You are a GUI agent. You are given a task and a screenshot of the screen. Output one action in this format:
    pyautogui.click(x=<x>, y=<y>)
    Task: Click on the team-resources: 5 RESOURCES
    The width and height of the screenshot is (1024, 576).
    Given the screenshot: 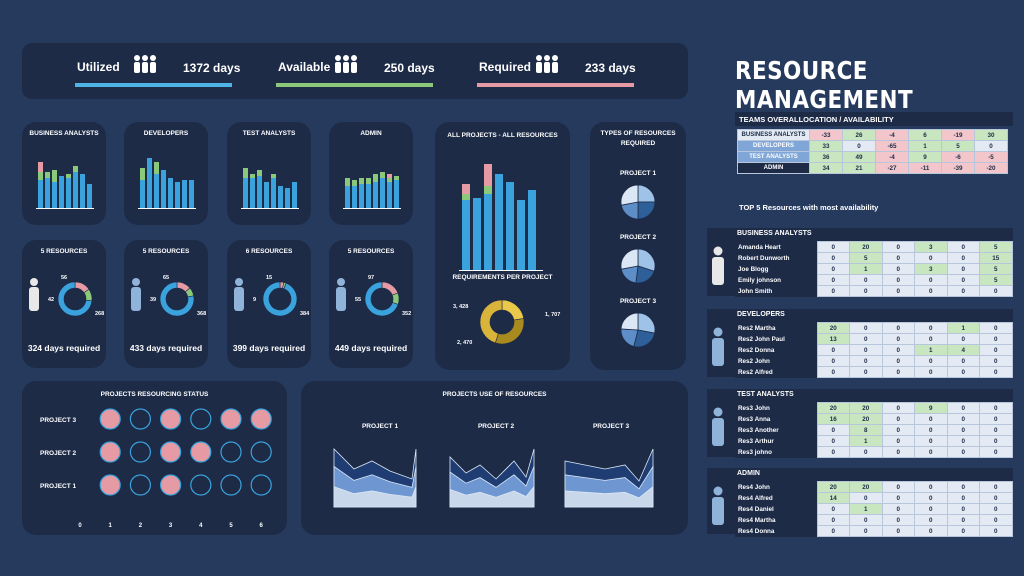 What is the action you would take?
    pyautogui.click(x=371, y=251)
    